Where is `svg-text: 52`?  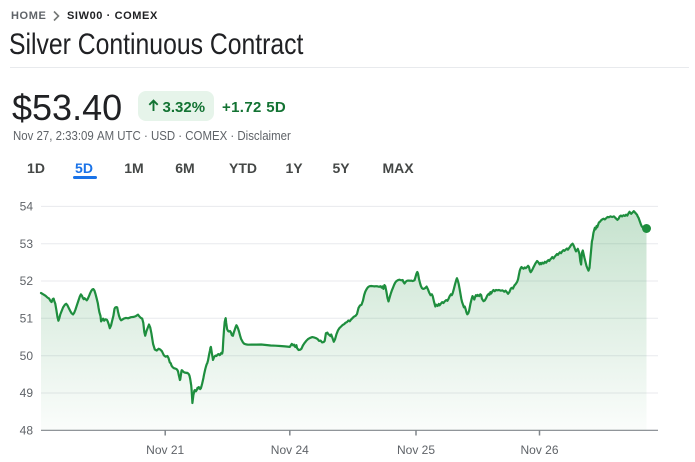 svg-text: 52 is located at coordinates (27, 281).